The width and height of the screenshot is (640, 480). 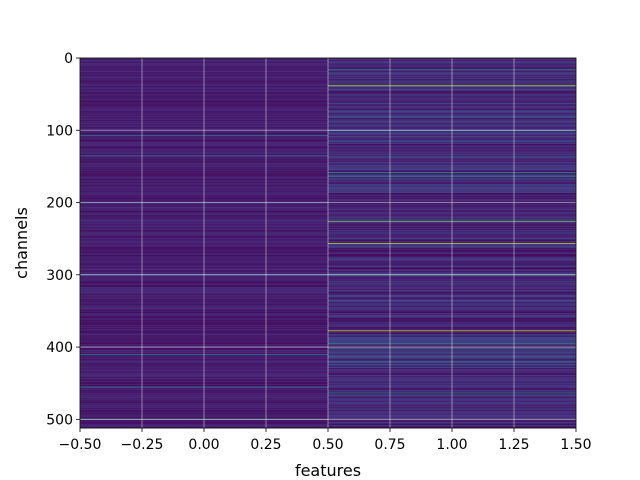 I want to click on x-tick-label: −0.25, so click(x=142, y=445).